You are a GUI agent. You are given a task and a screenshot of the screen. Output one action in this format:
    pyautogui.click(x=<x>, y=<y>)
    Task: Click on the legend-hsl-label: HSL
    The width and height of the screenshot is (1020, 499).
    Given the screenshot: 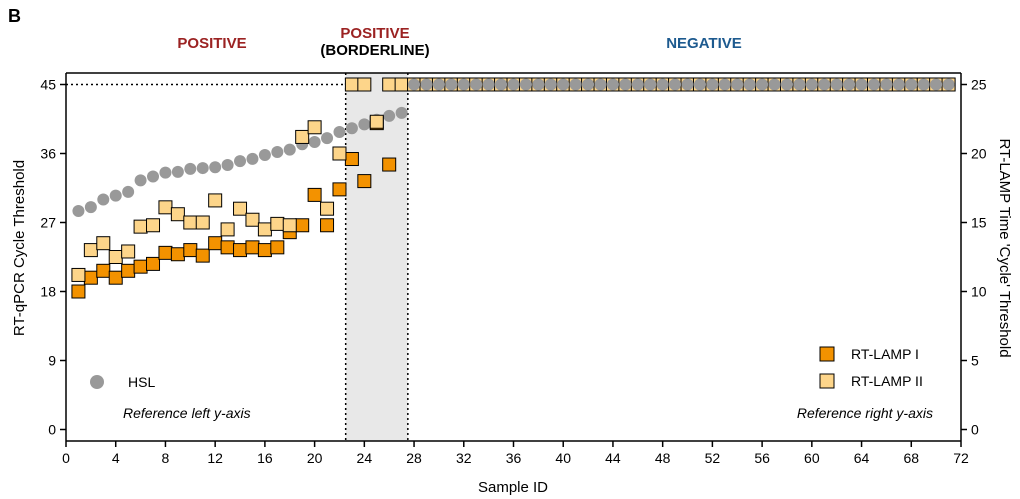 What is the action you would take?
    pyautogui.click(x=141, y=382)
    